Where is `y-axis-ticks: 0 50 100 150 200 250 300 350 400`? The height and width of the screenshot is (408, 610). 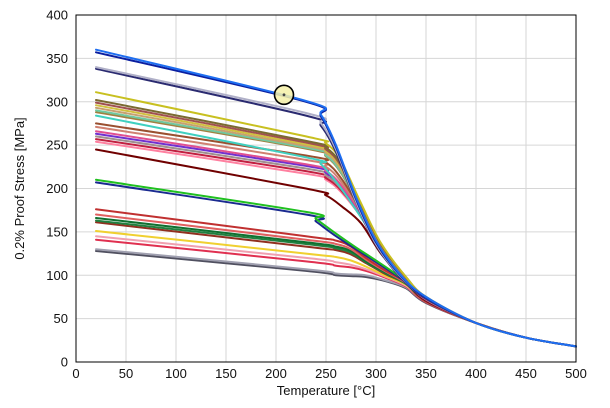
y-axis-ticks: 0 50 100 150 200 250 300 350 400 is located at coordinates (57, 189).